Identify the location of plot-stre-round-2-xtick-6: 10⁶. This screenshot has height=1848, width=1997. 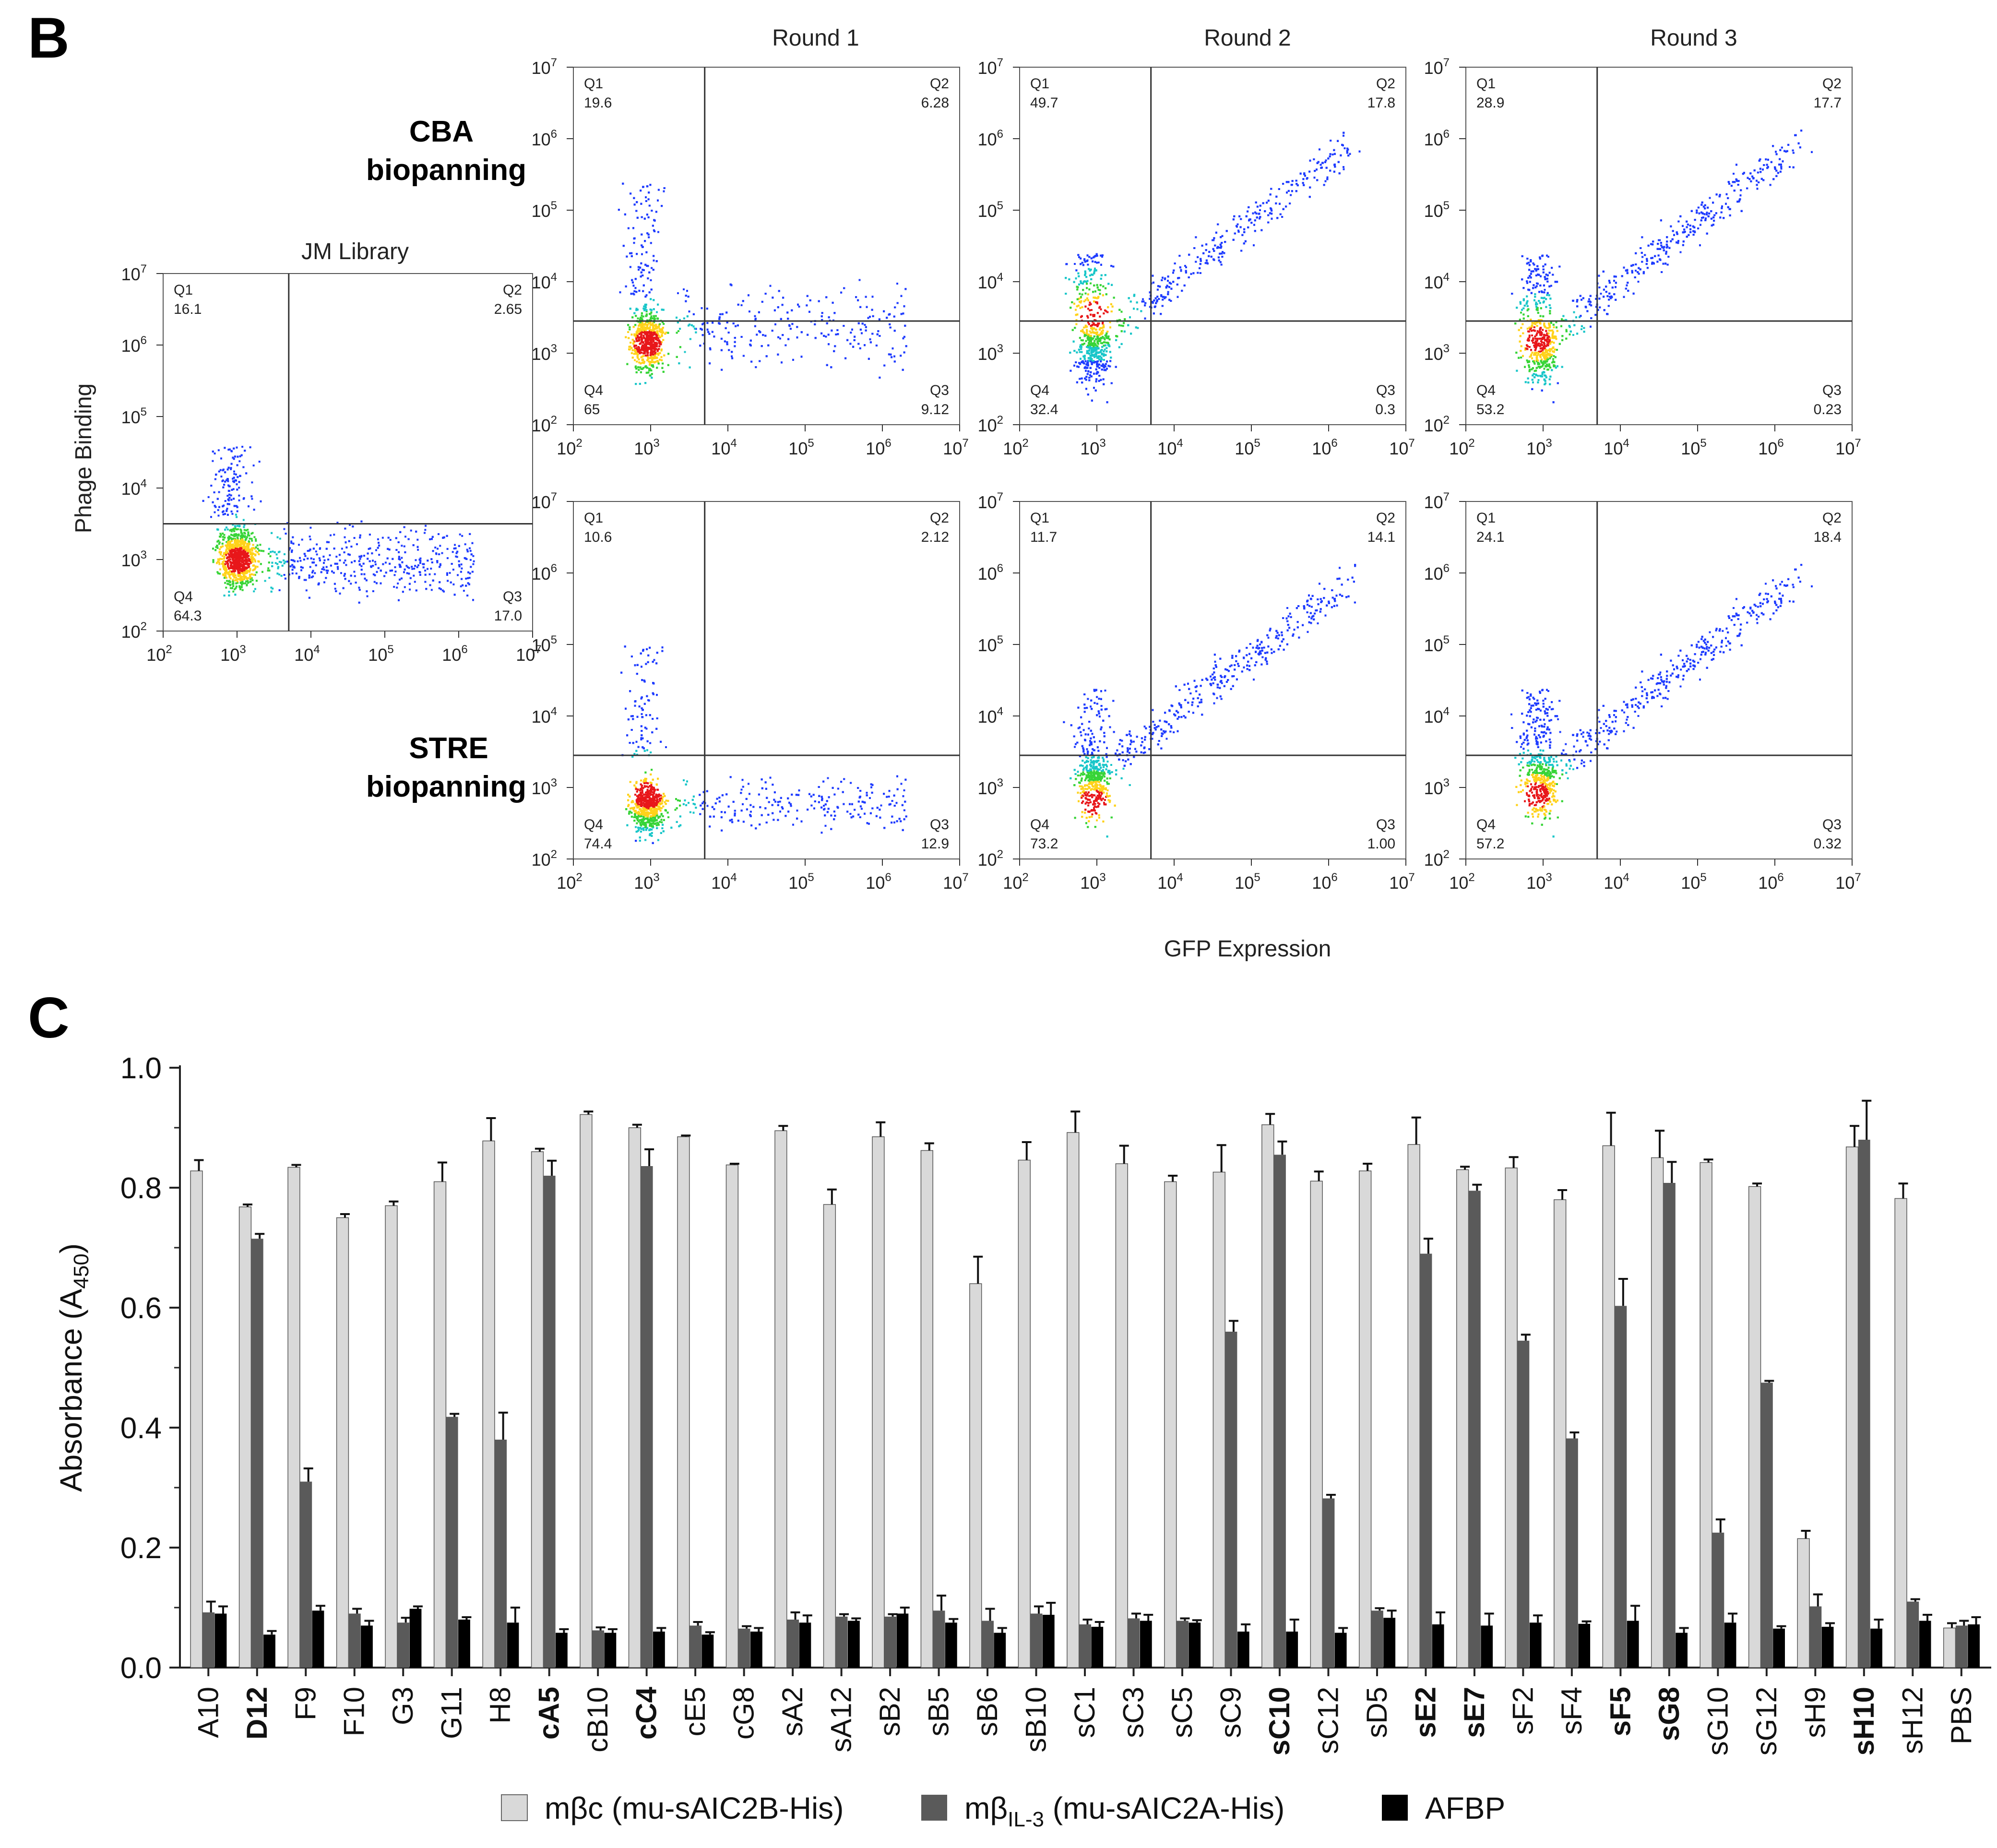
(1324, 882).